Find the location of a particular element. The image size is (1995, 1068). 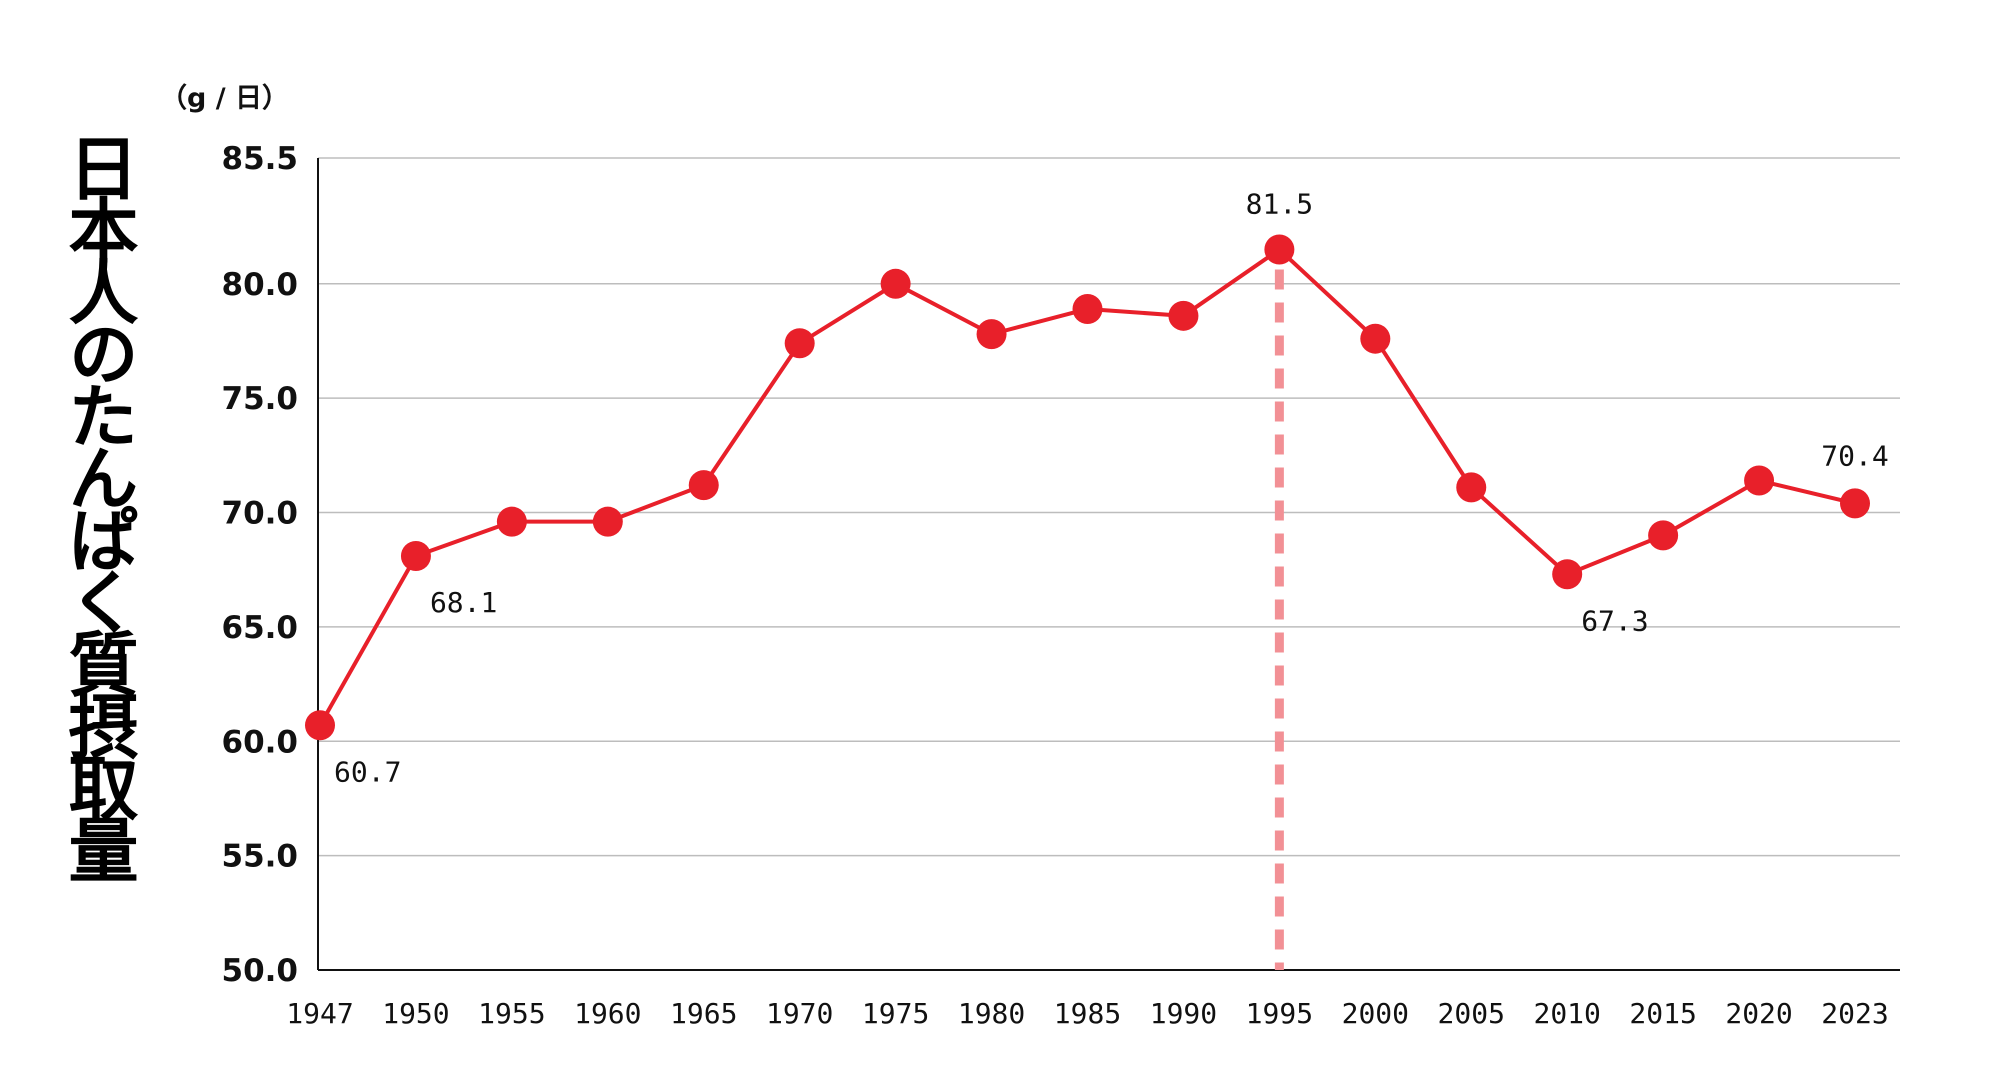

unit-label: （g / 日） is located at coordinates (224, 98).